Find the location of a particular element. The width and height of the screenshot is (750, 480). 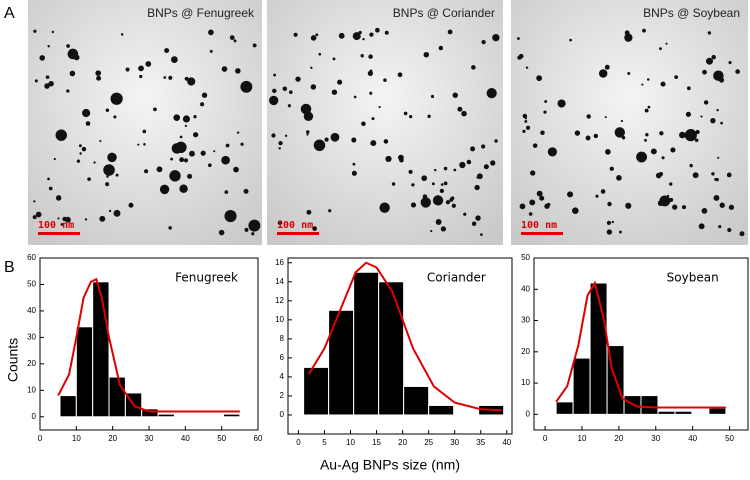

y-tick-label: 4 is located at coordinates (282, 376).